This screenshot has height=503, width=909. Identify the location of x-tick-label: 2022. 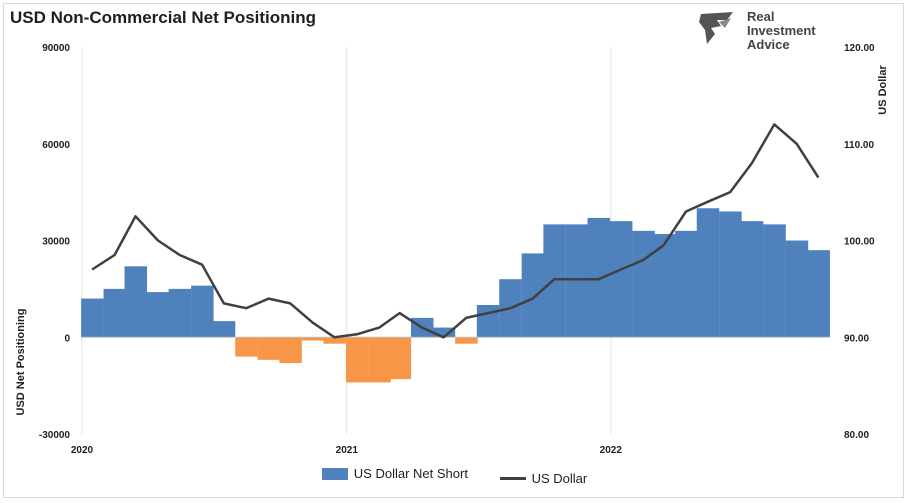
(611, 450).